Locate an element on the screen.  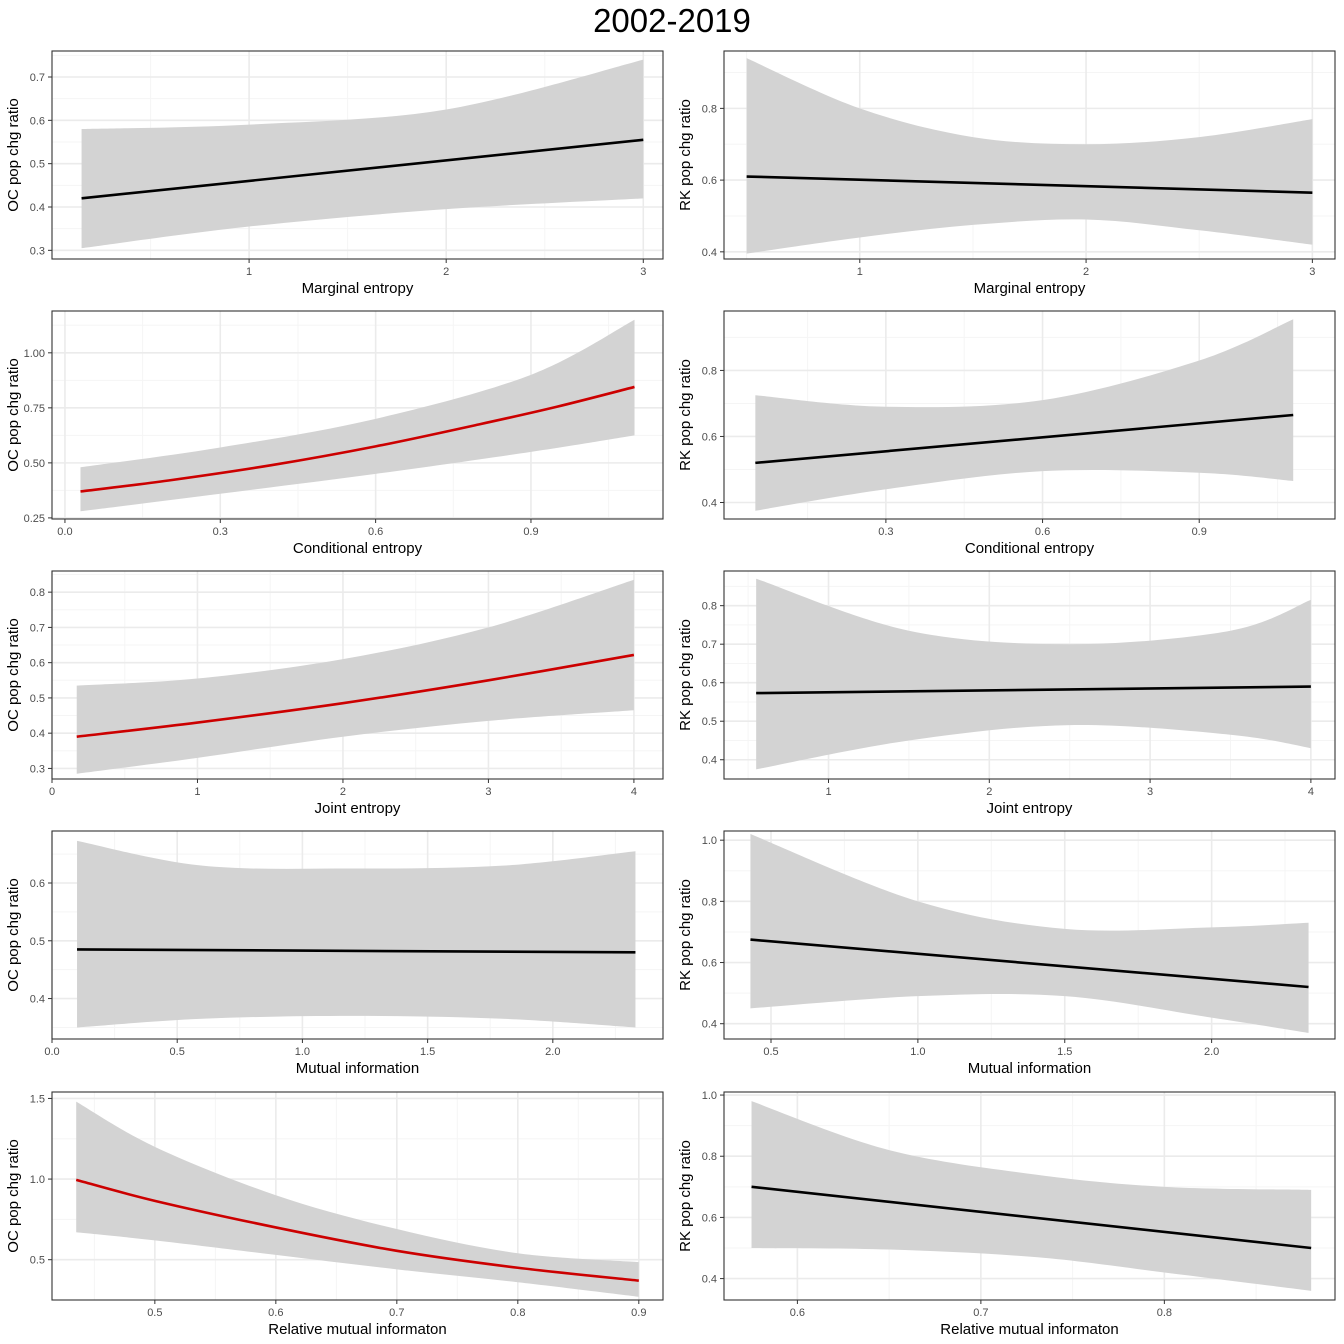
x-tick-label: 1.0 is located at coordinates (302, 1052).